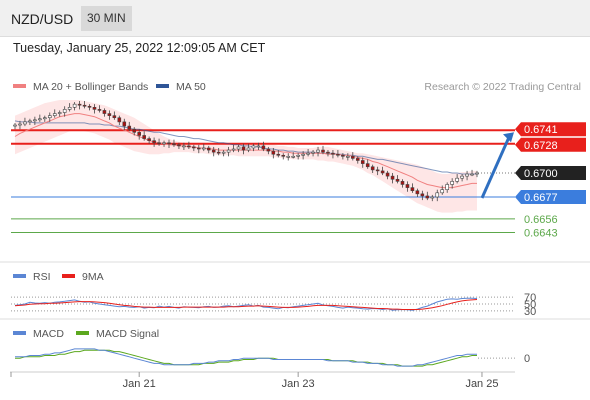 This screenshot has height=400, width=590. What do you see at coordinates (541, 146) in the screenshot?
I see `level-label-0.6728: 0.6728` at bounding box center [541, 146].